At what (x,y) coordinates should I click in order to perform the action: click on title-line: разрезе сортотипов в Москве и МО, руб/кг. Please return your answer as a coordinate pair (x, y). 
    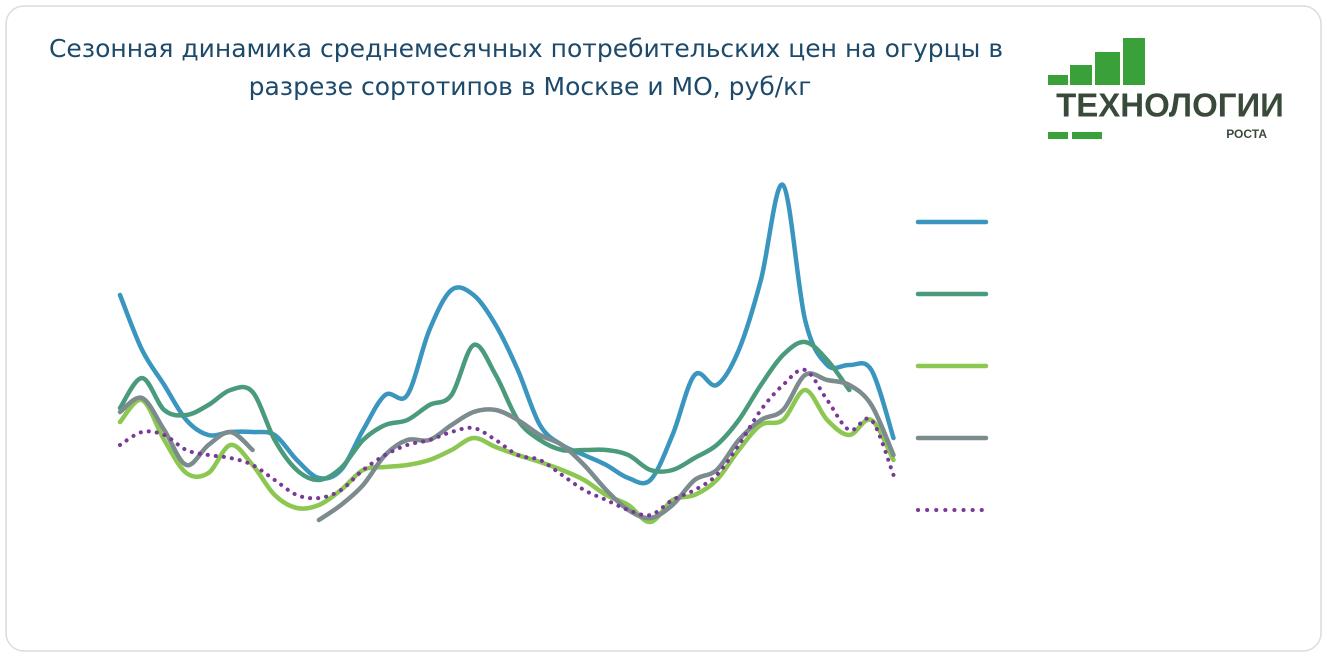
    Looking at the image, I should click on (530, 86).